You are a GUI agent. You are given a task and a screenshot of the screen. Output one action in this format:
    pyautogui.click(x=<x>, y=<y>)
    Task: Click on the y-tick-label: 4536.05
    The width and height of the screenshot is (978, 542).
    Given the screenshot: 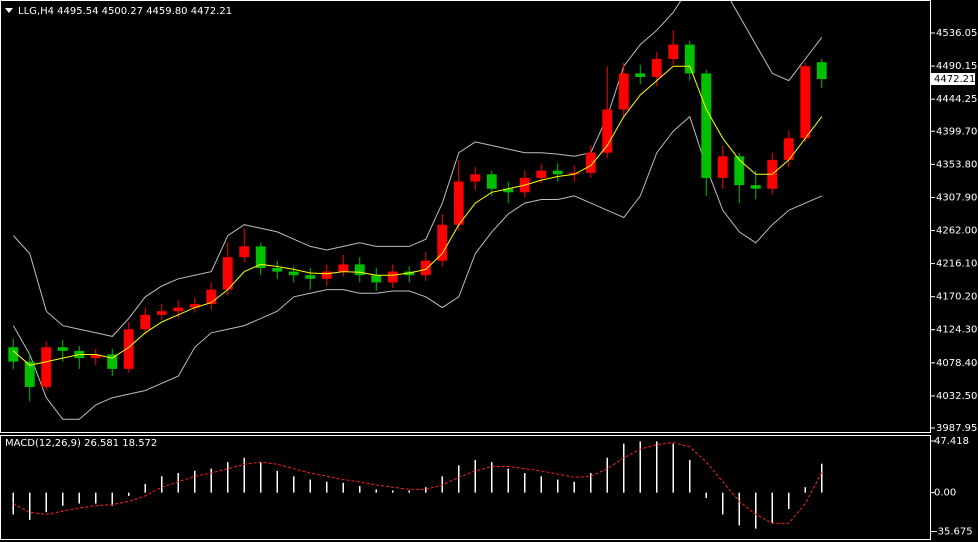 What is the action you would take?
    pyautogui.click(x=956, y=33)
    